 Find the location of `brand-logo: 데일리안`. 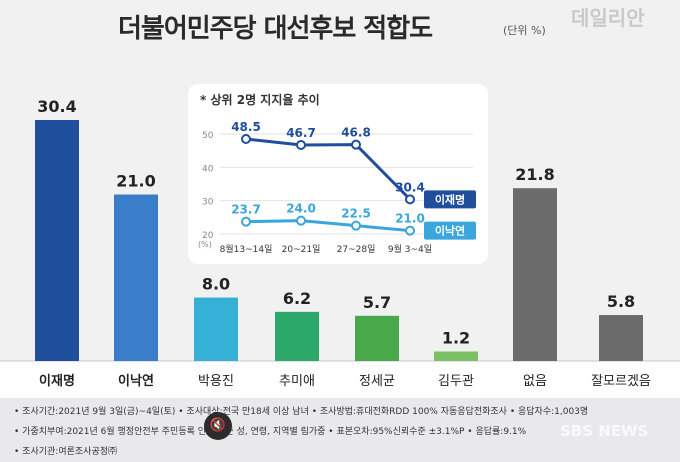

brand-logo: 데일리안 is located at coordinates (608, 18).